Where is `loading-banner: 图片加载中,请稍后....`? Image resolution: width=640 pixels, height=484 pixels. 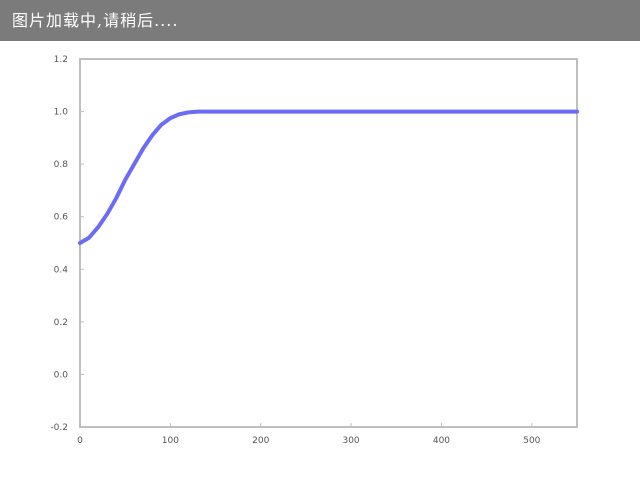
loading-banner: 图片加载中,请稍后.... is located at coordinates (320, 20).